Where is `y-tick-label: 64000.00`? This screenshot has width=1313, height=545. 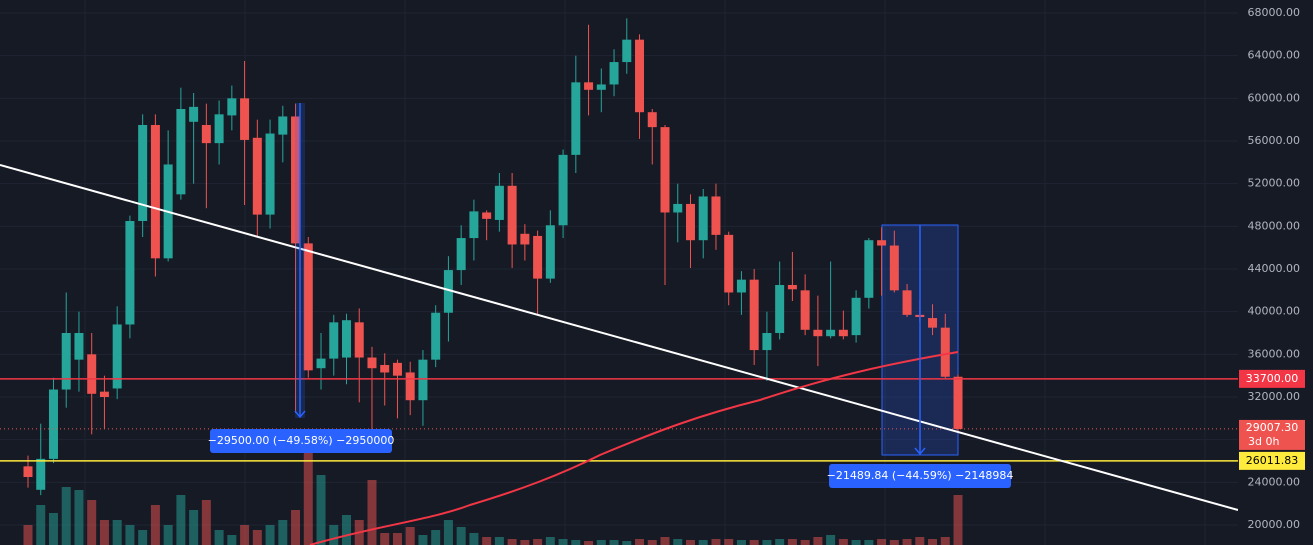 y-tick-label: 64000.00 is located at coordinates (1274, 55).